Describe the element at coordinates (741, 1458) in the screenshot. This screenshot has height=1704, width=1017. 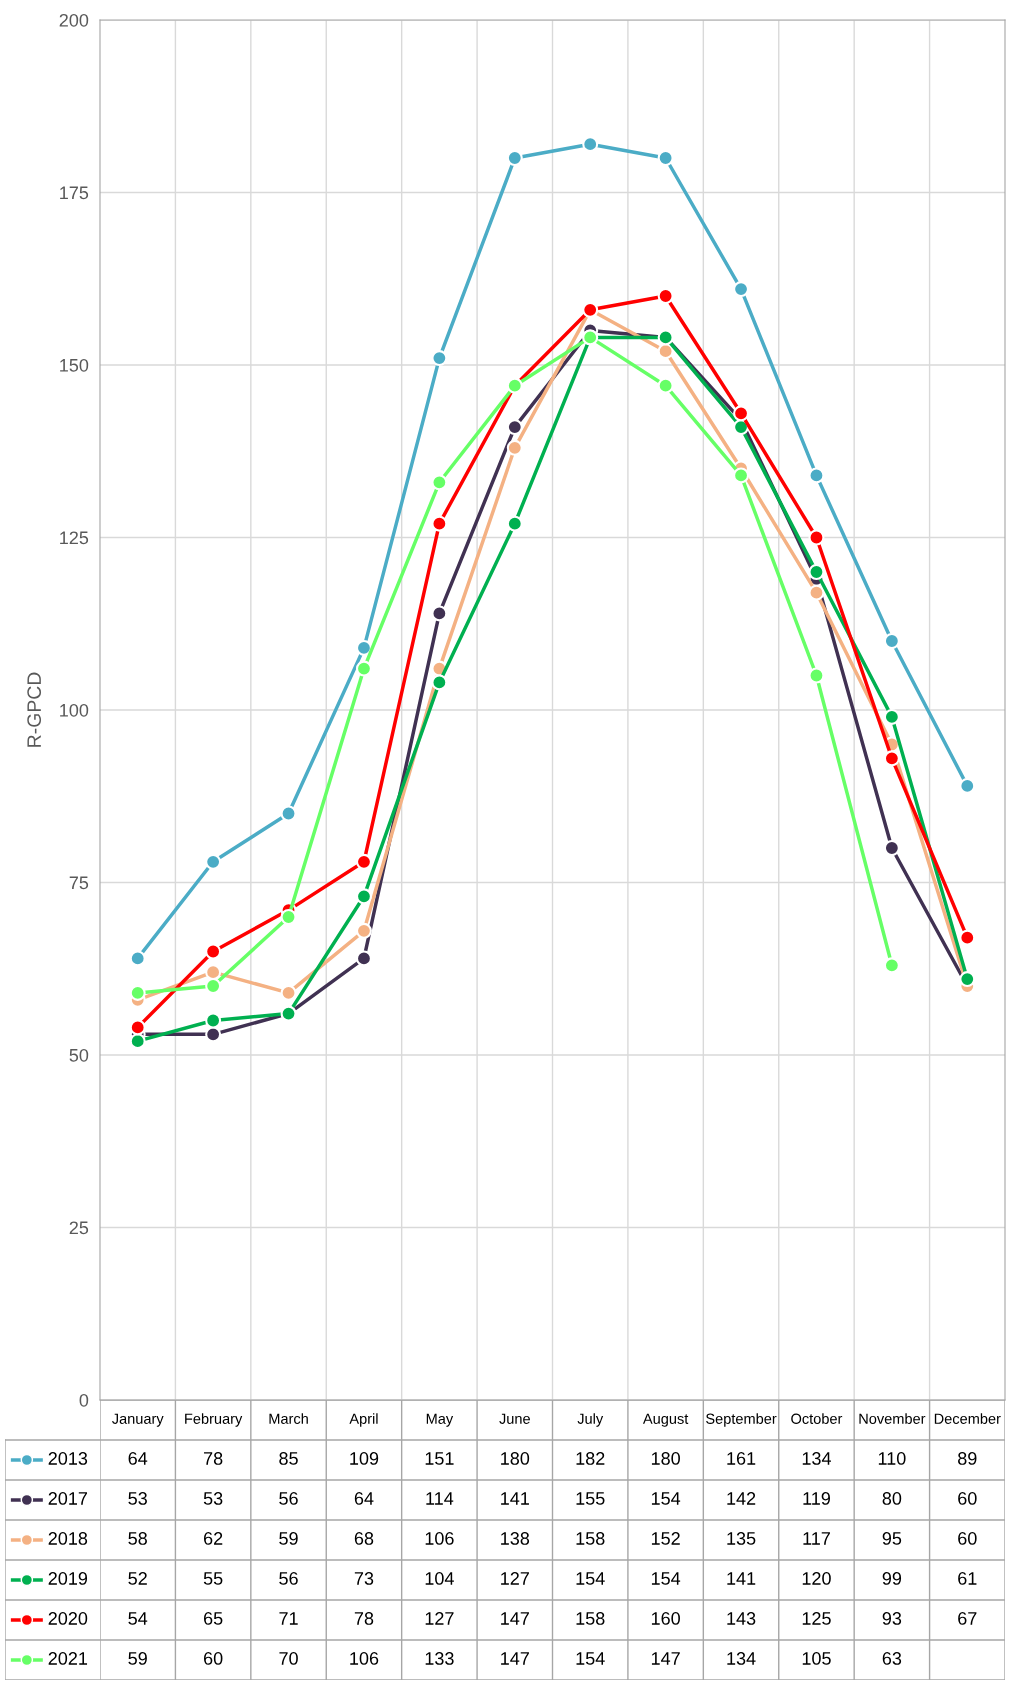
I see `data-label: 161` at that location.